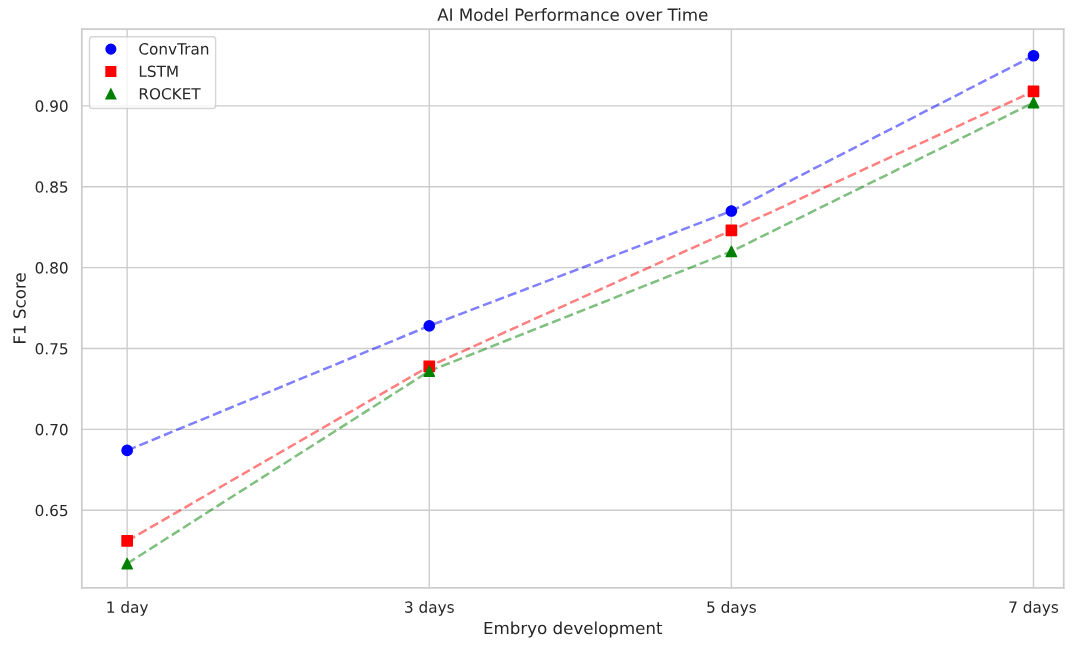  Describe the element at coordinates (170, 93) in the screenshot. I see `legend-label: ROCKET` at that location.